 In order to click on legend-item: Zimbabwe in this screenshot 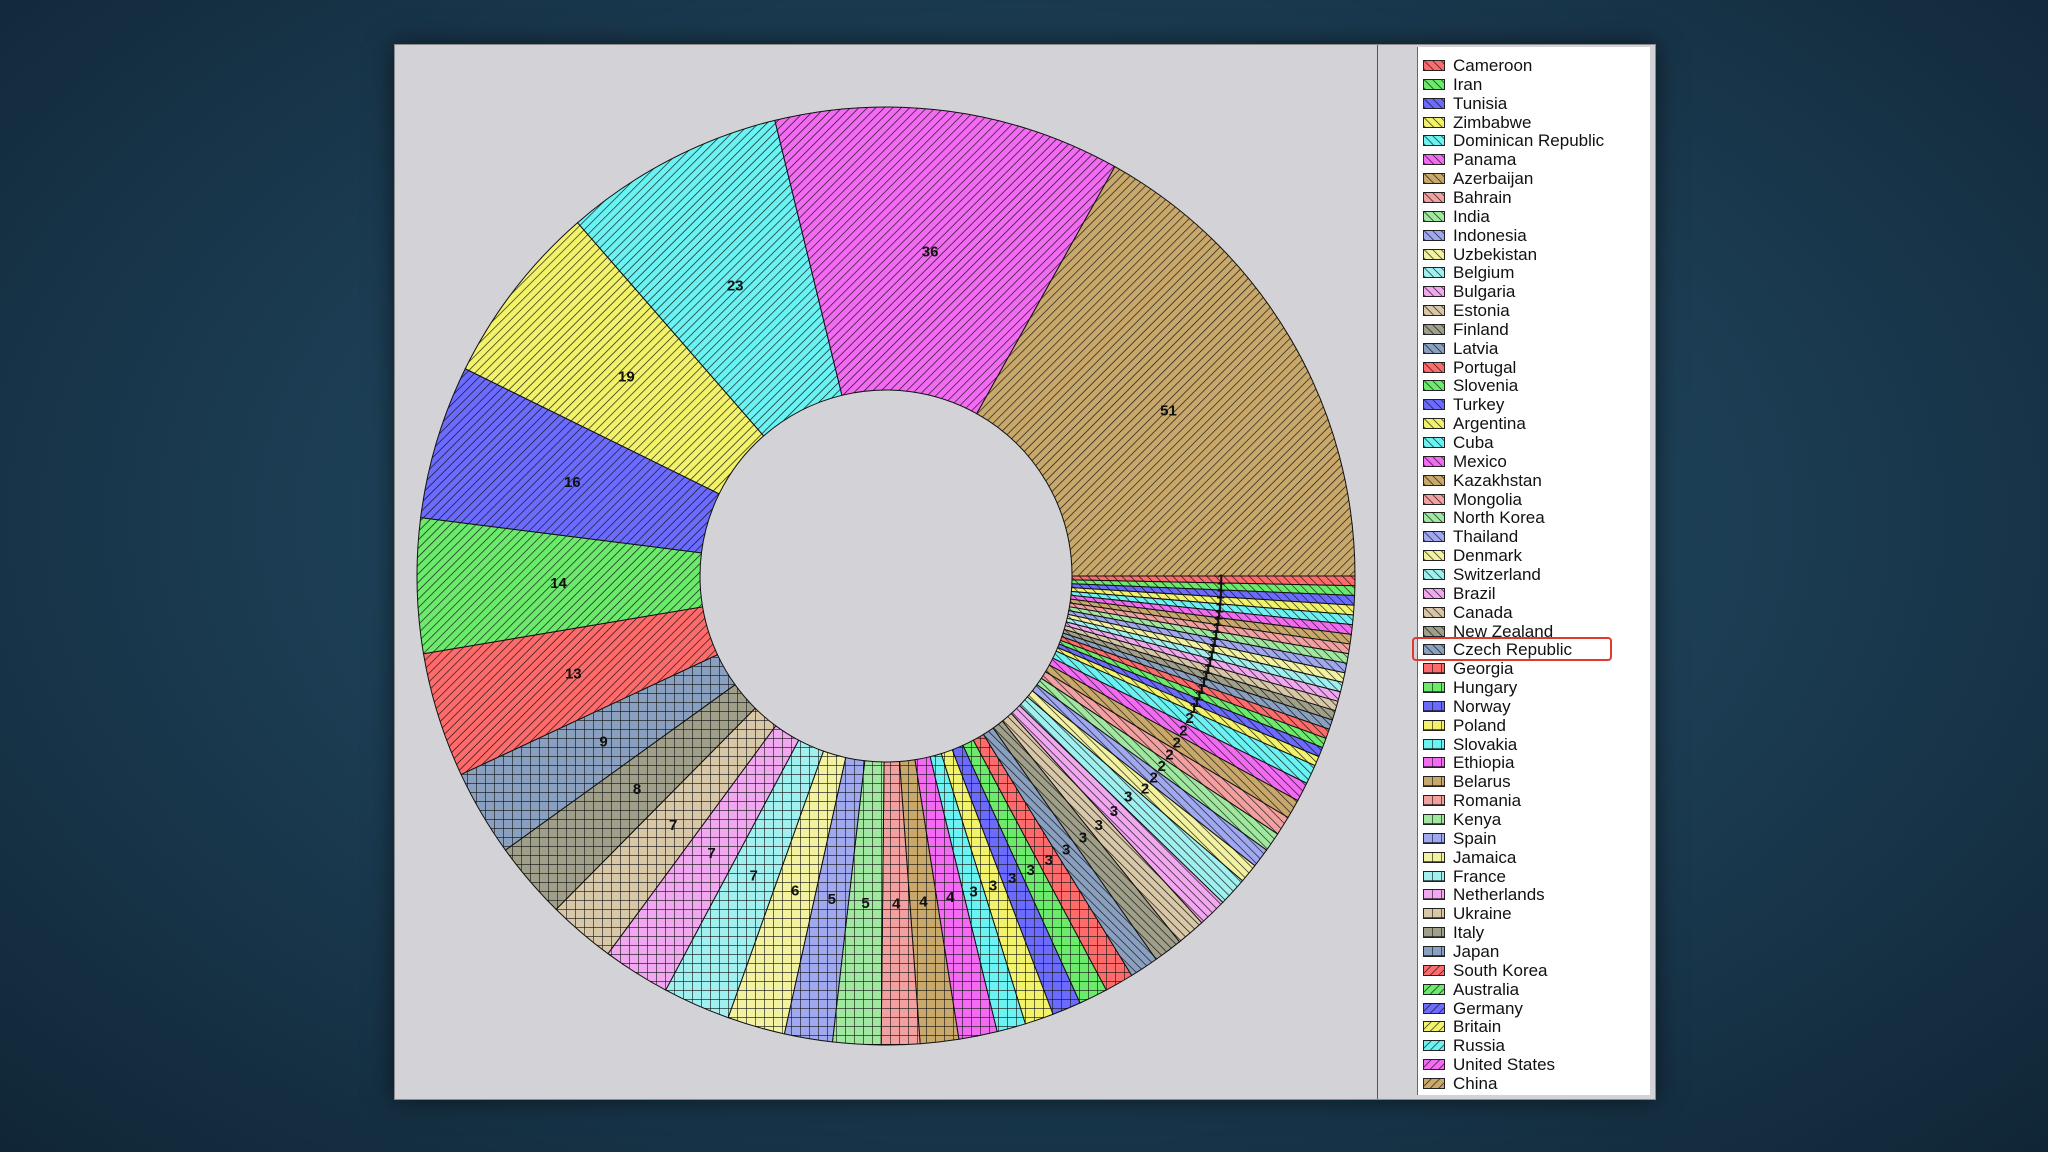, I will do `click(1534, 122)`.